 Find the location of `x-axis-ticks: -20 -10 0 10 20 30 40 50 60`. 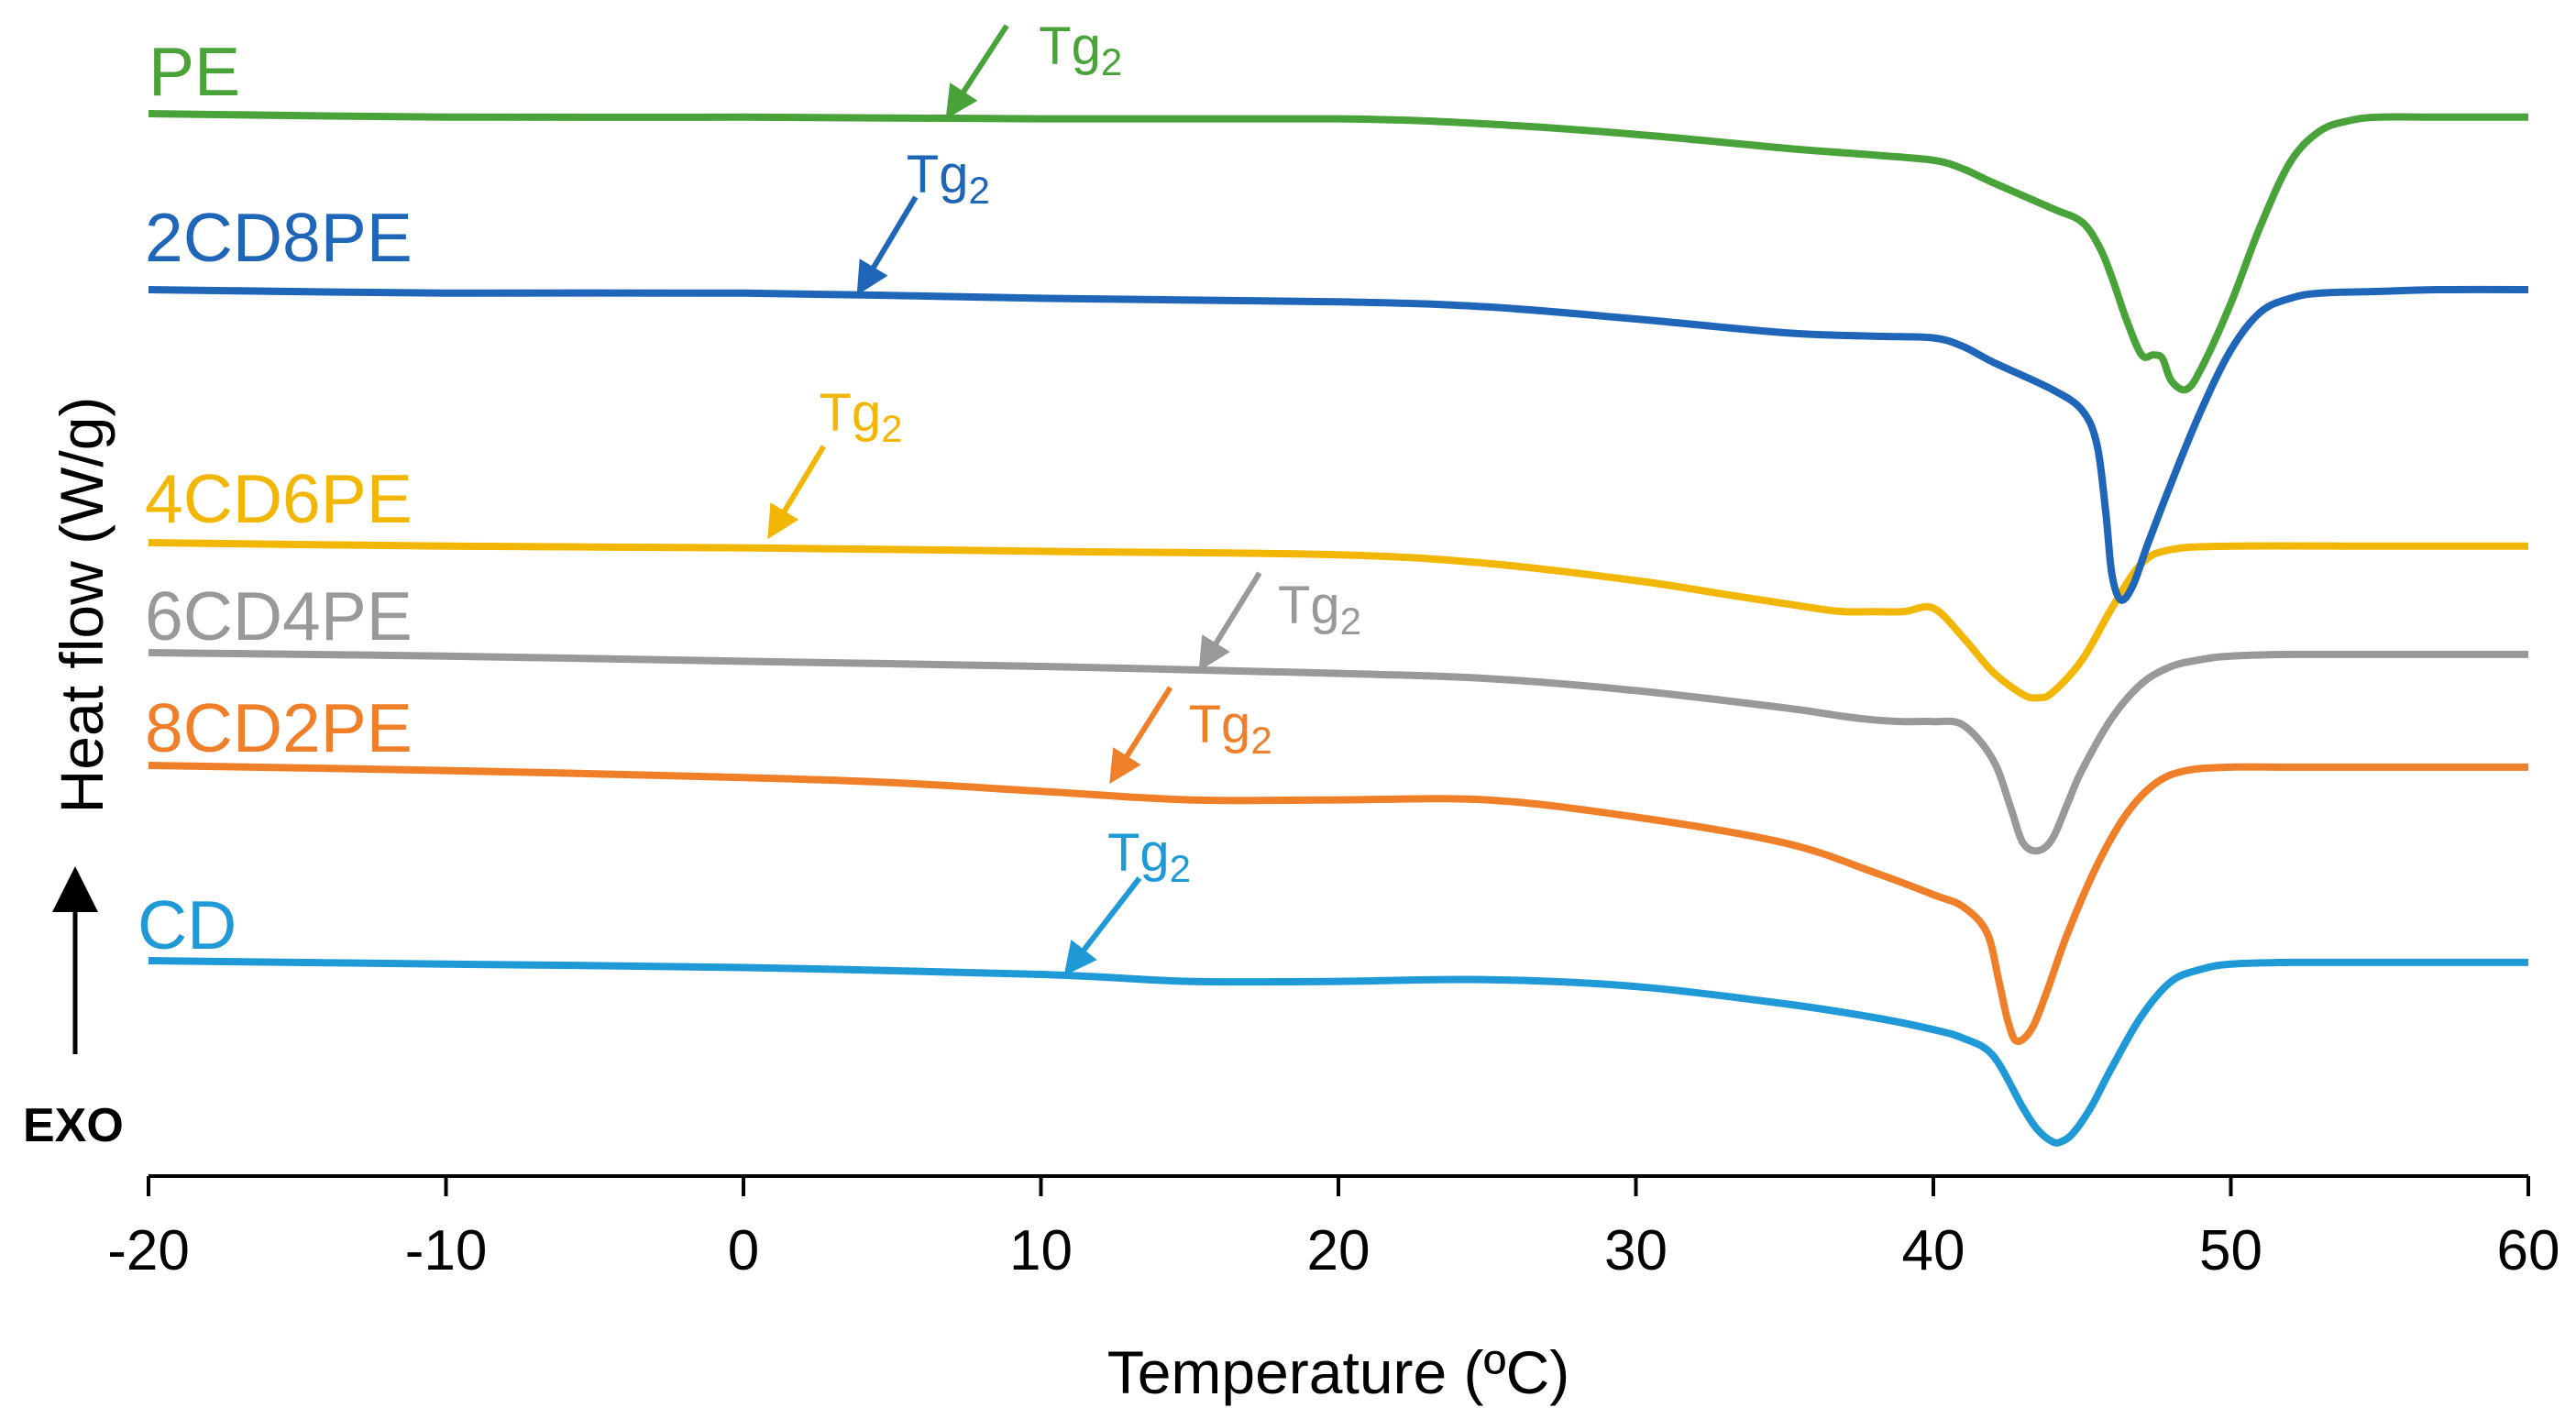

x-axis-ticks: -20 -10 0 10 20 30 40 50 60 is located at coordinates (1333, 1229).